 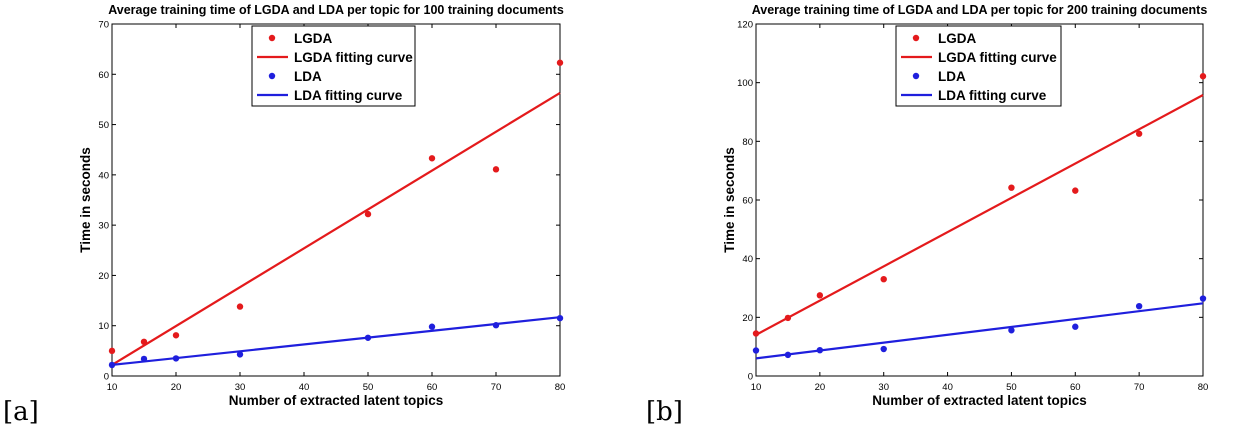 I want to click on panel-tag-b: [b], so click(x=664, y=412).